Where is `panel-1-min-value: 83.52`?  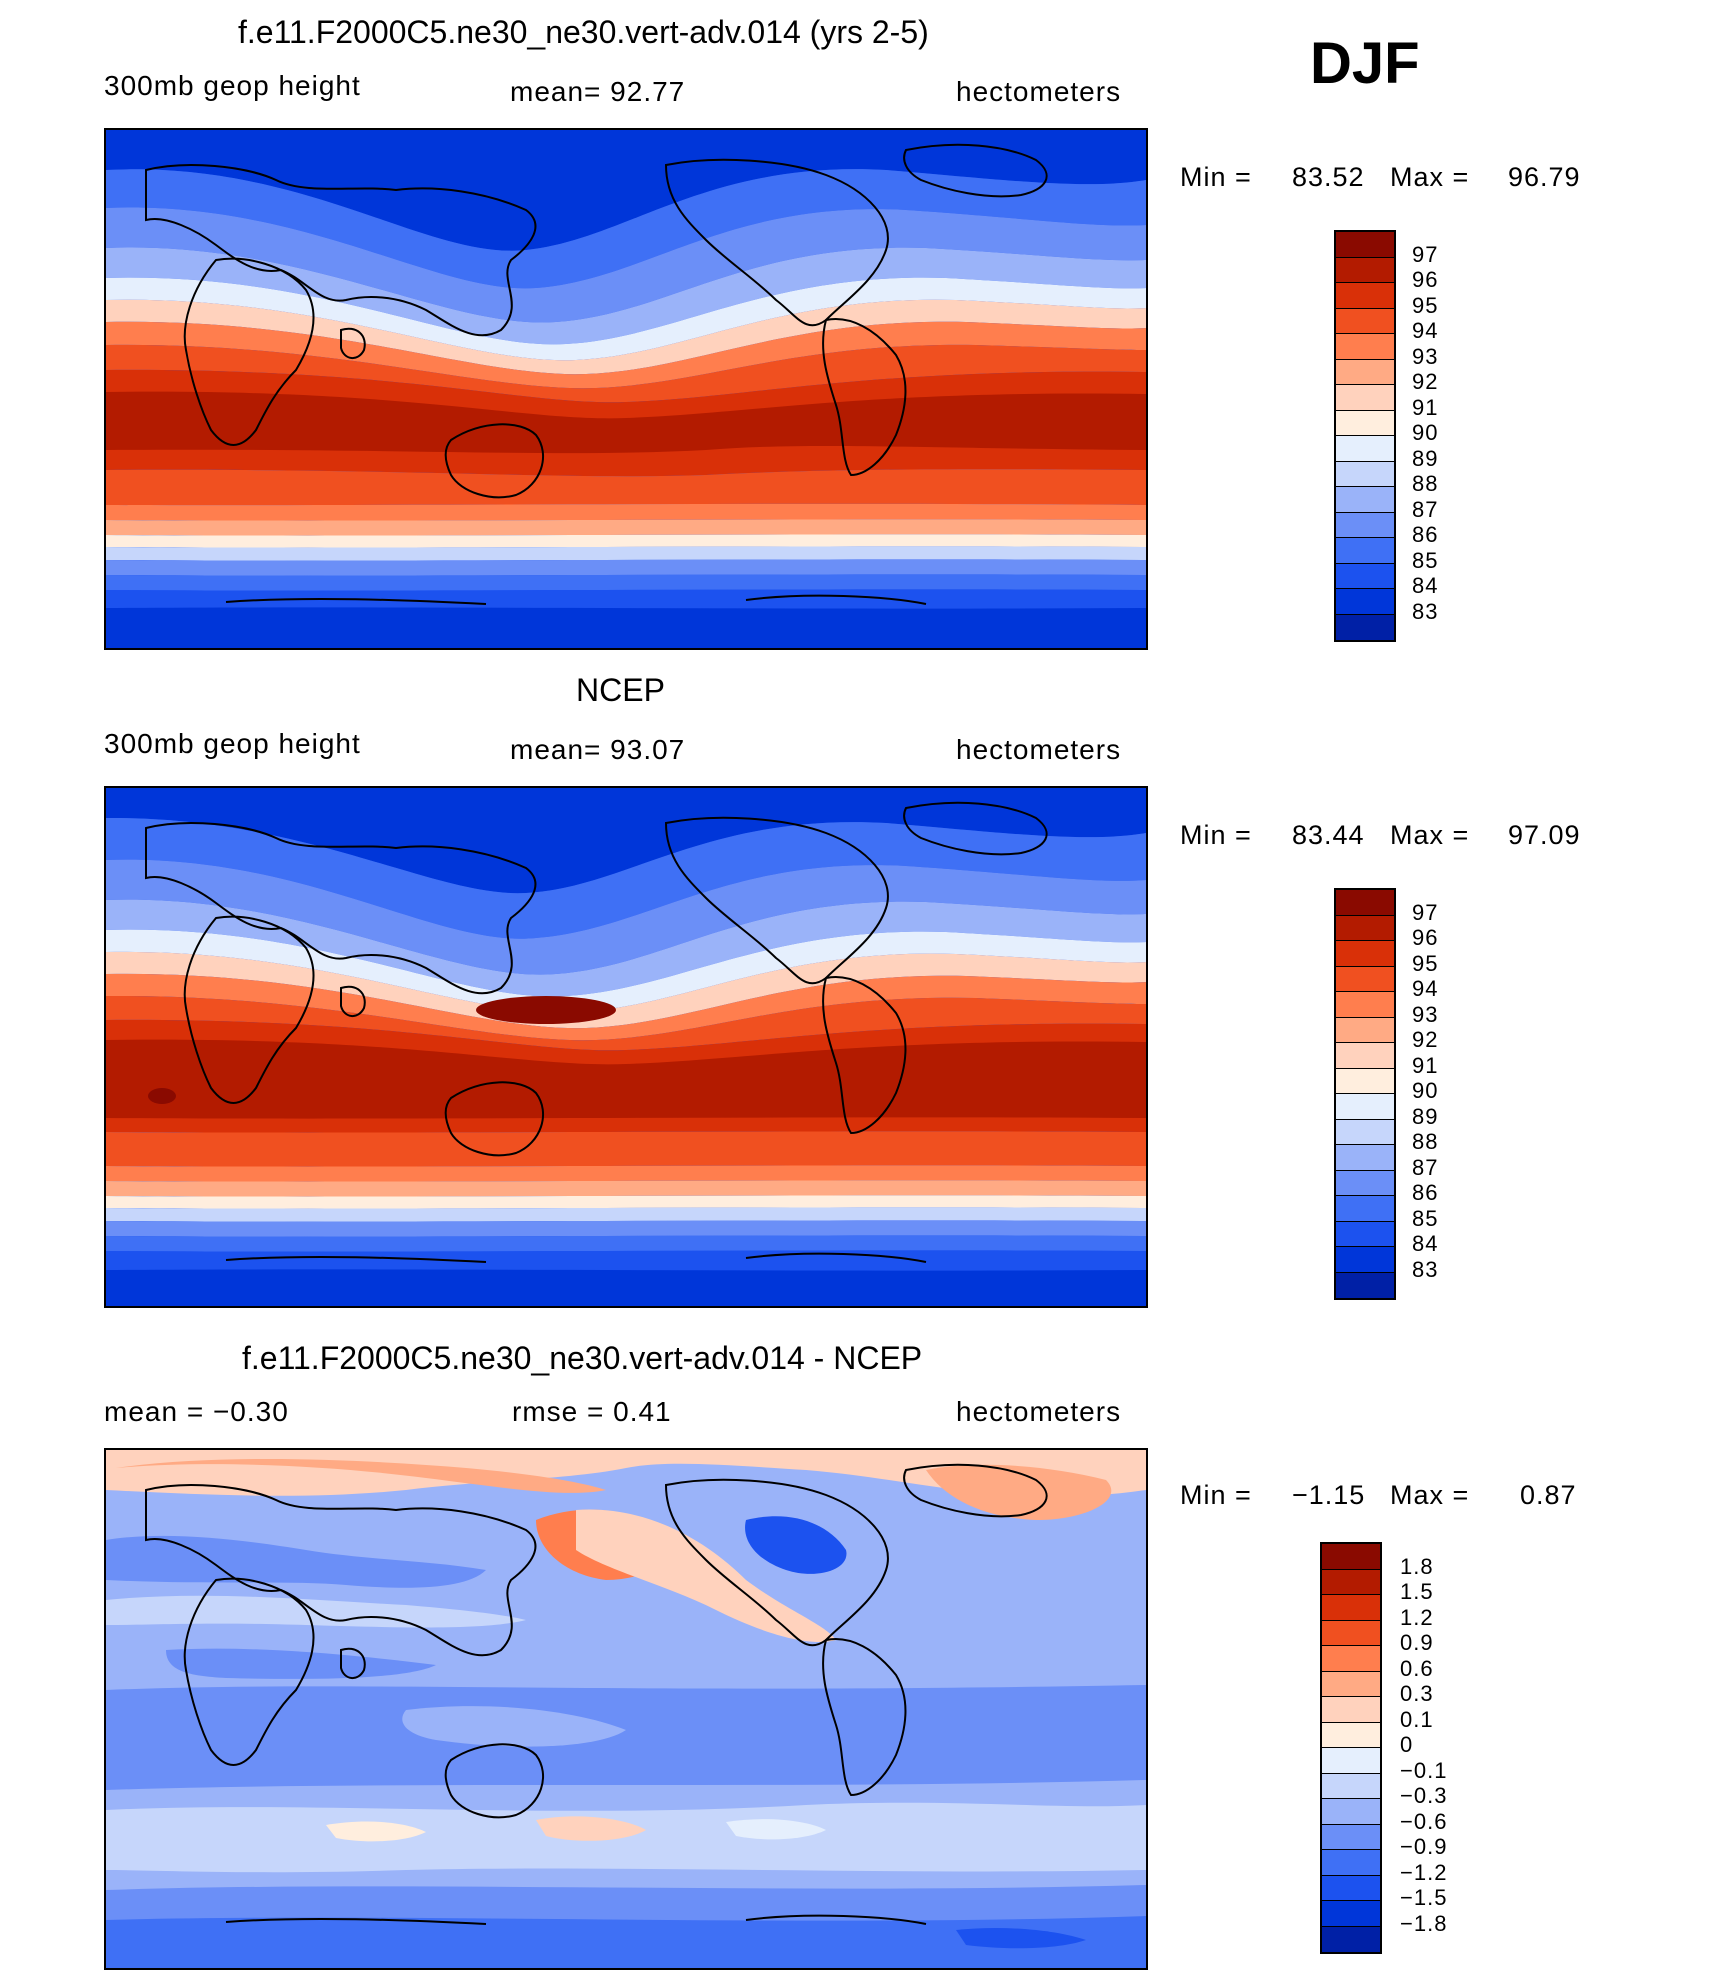
panel-1-min-value: 83.52 is located at coordinates (1328, 177).